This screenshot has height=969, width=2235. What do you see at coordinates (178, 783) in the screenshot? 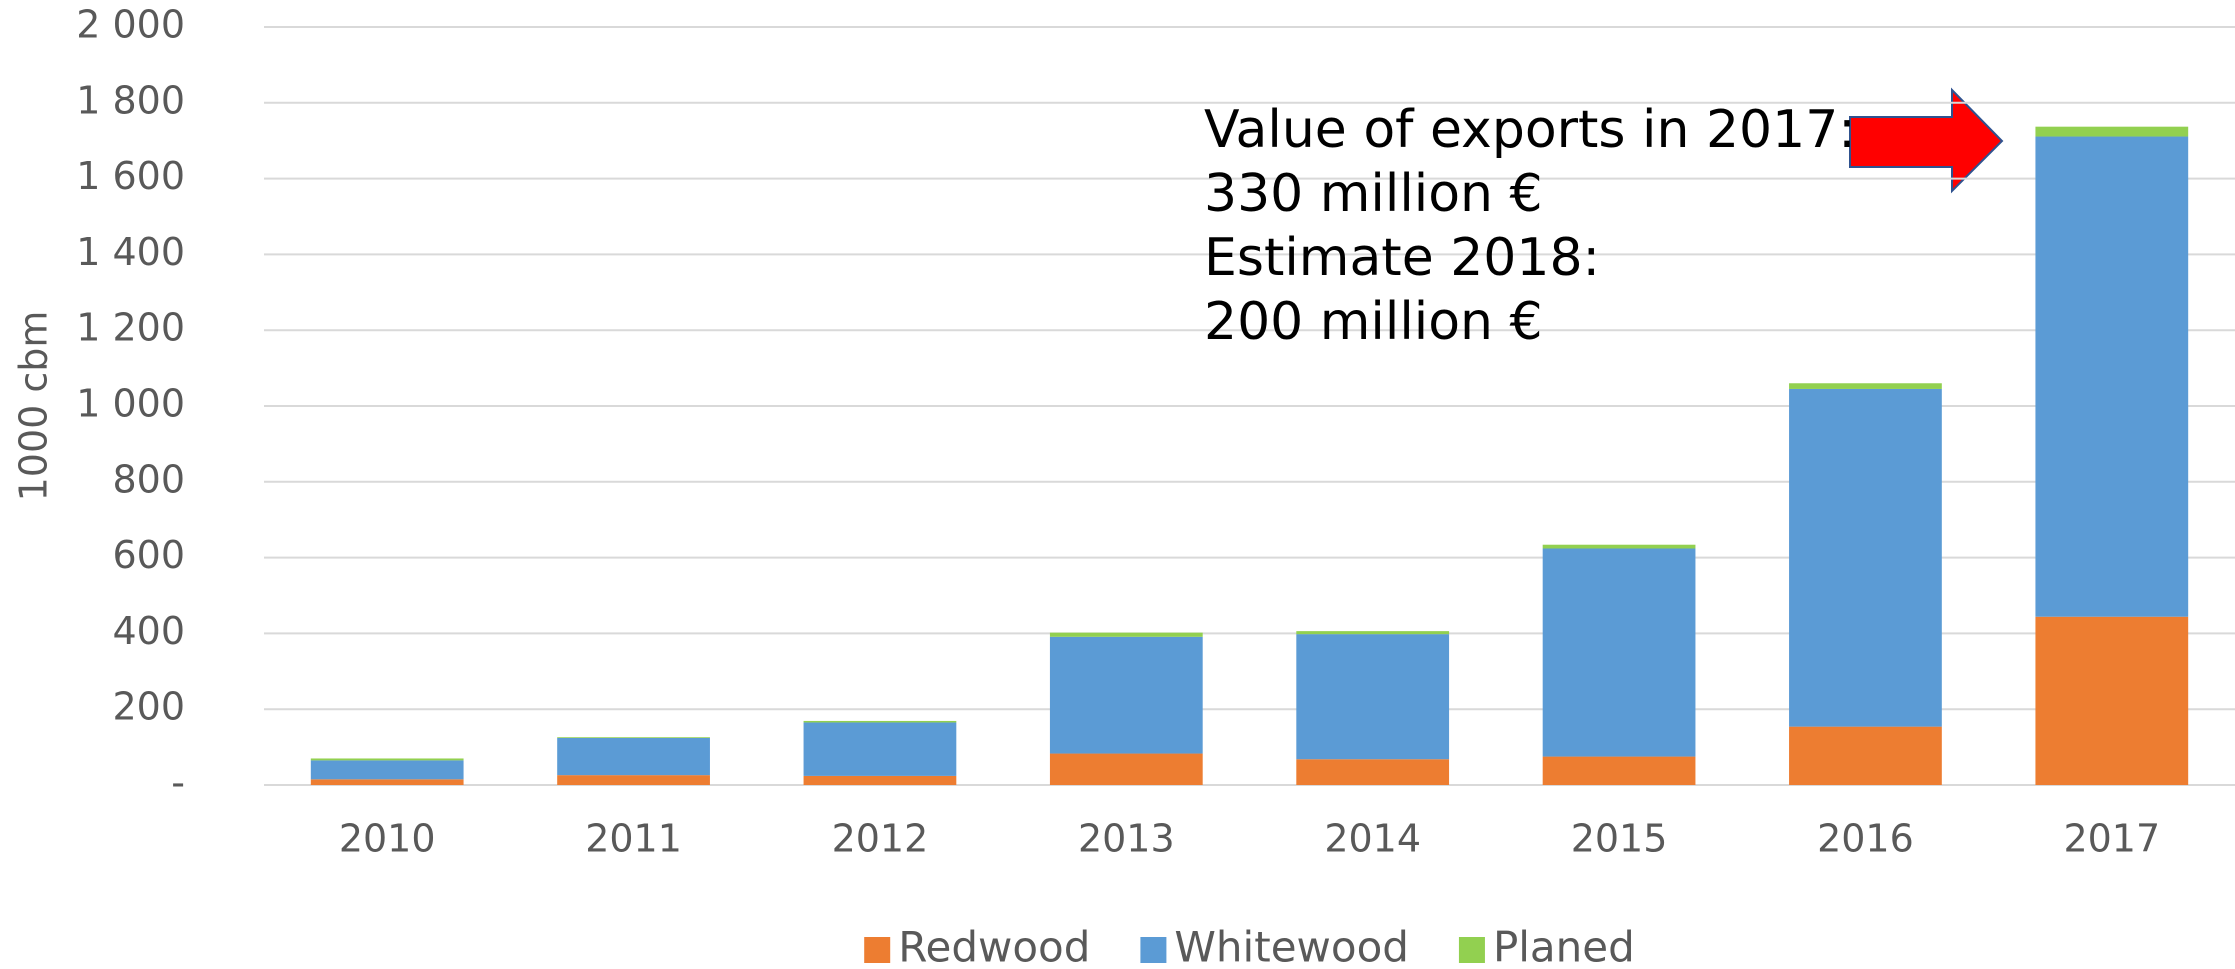
I see `y-tick-label: -` at bounding box center [178, 783].